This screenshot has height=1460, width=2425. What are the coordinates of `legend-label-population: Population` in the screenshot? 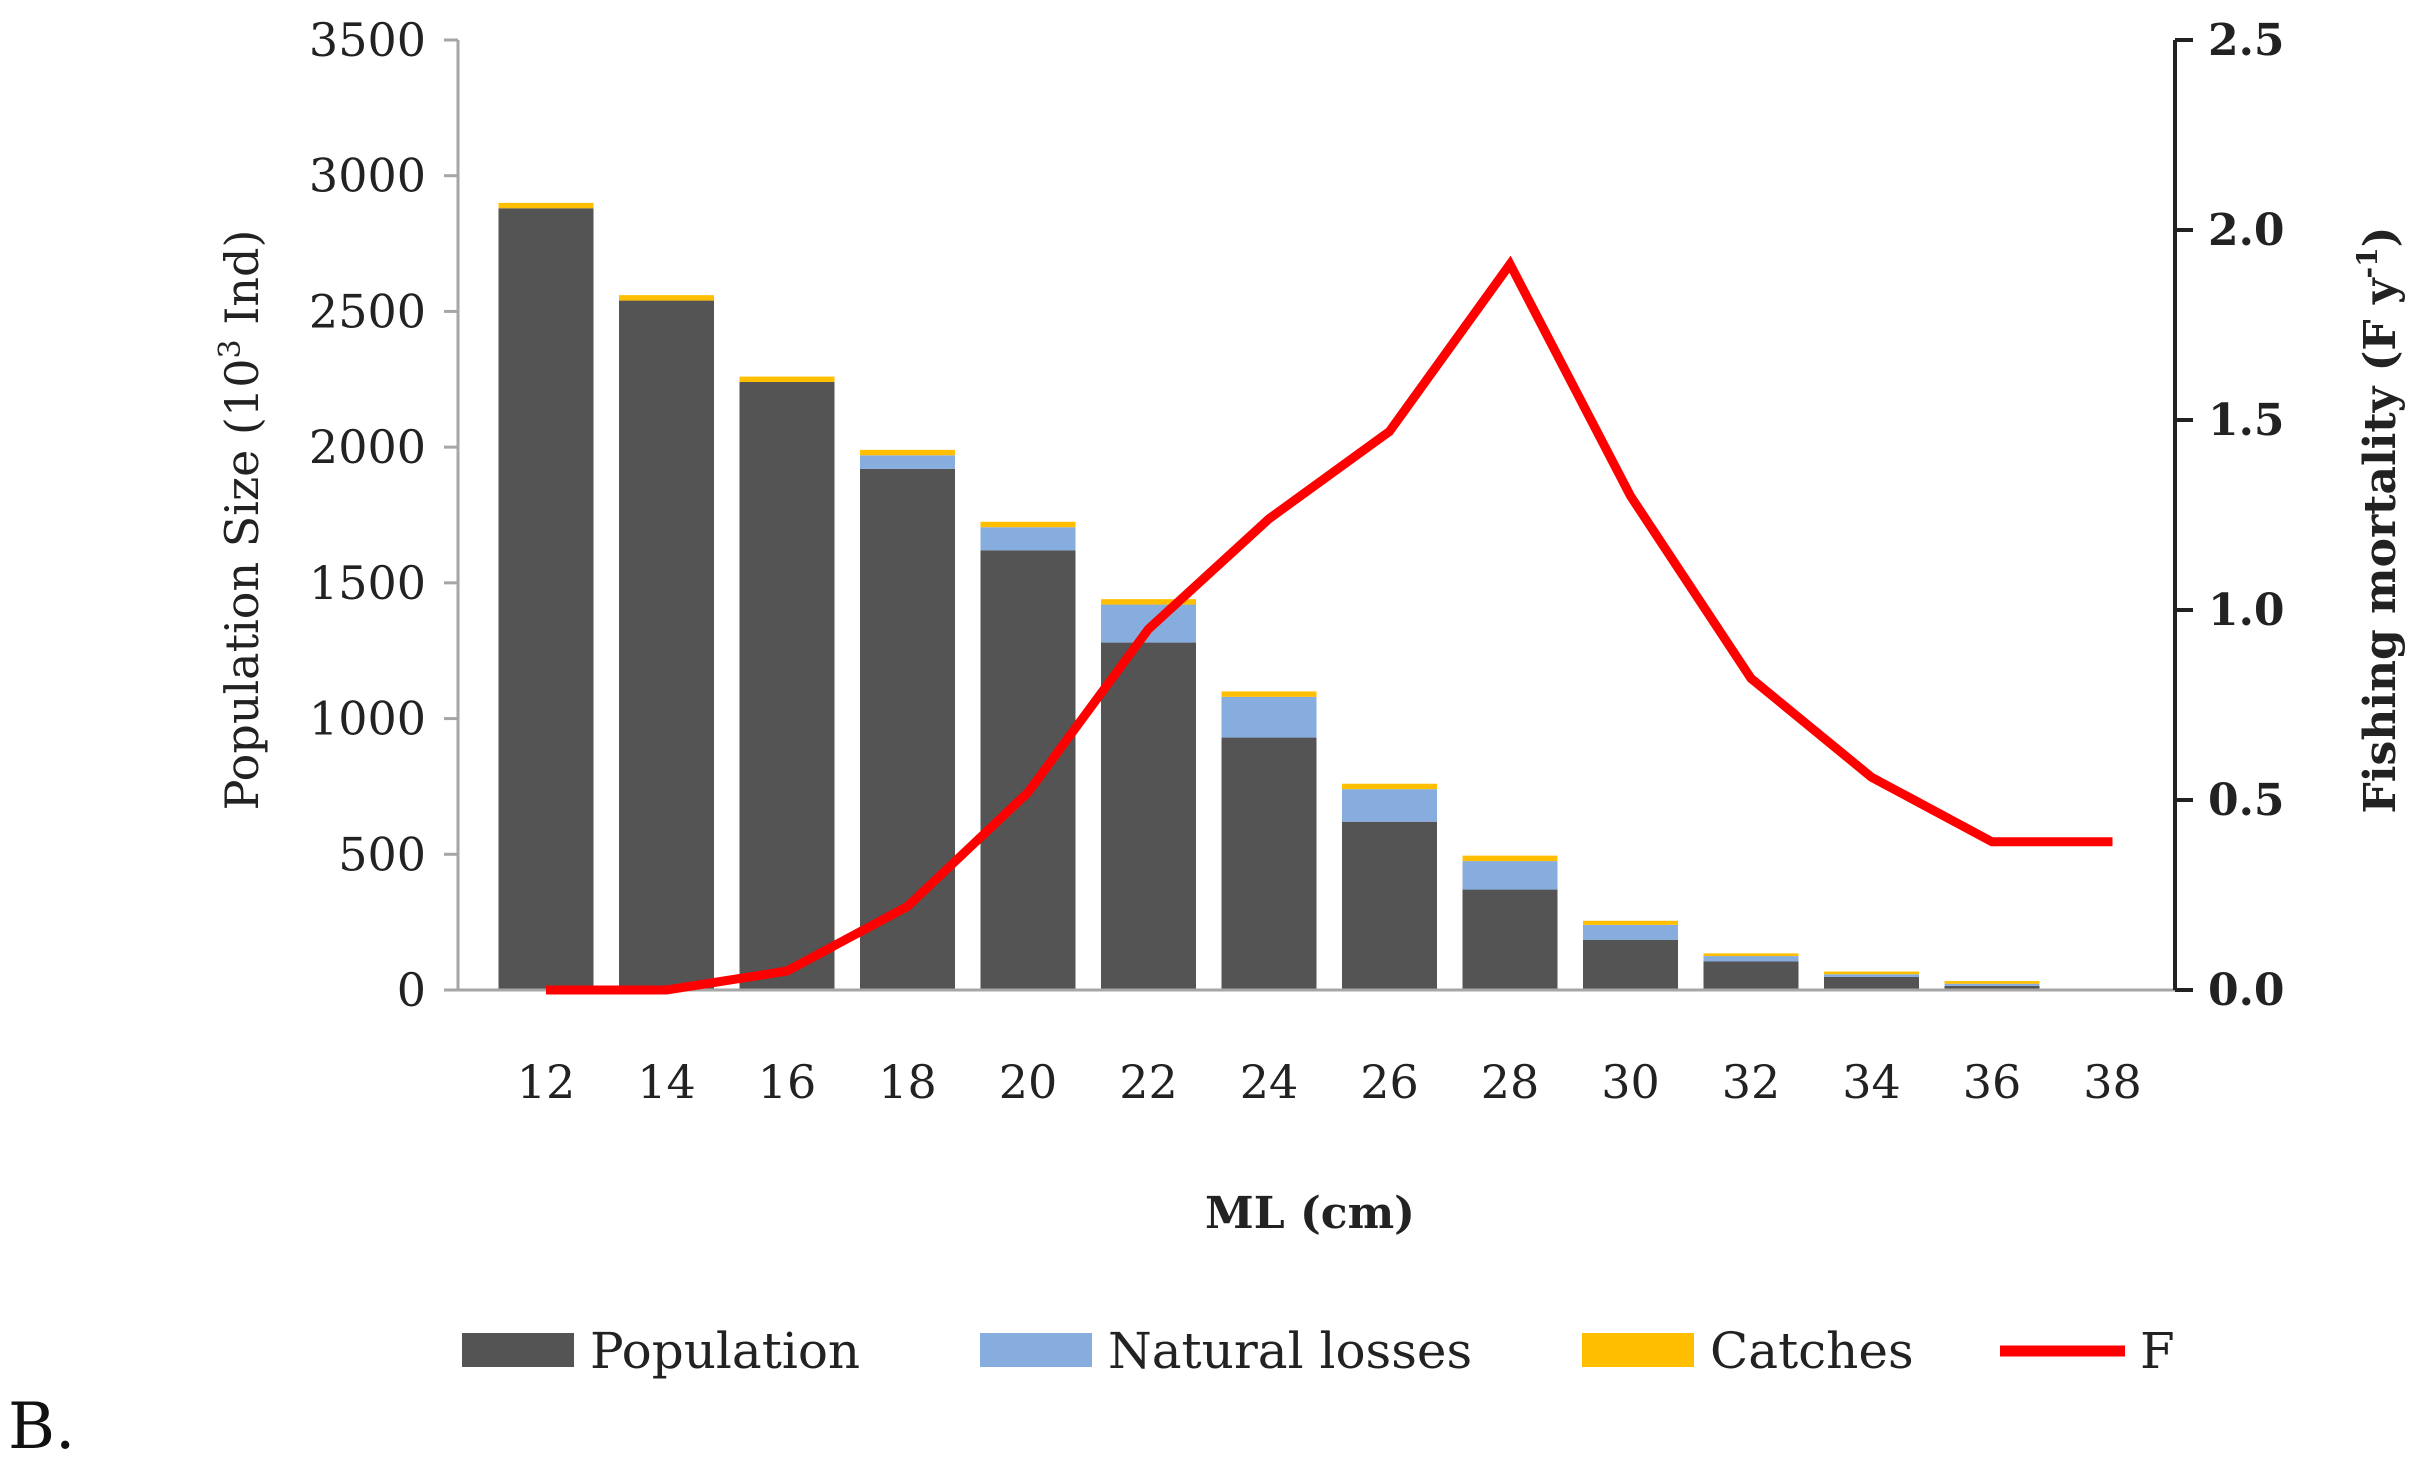 It's located at (725, 1351).